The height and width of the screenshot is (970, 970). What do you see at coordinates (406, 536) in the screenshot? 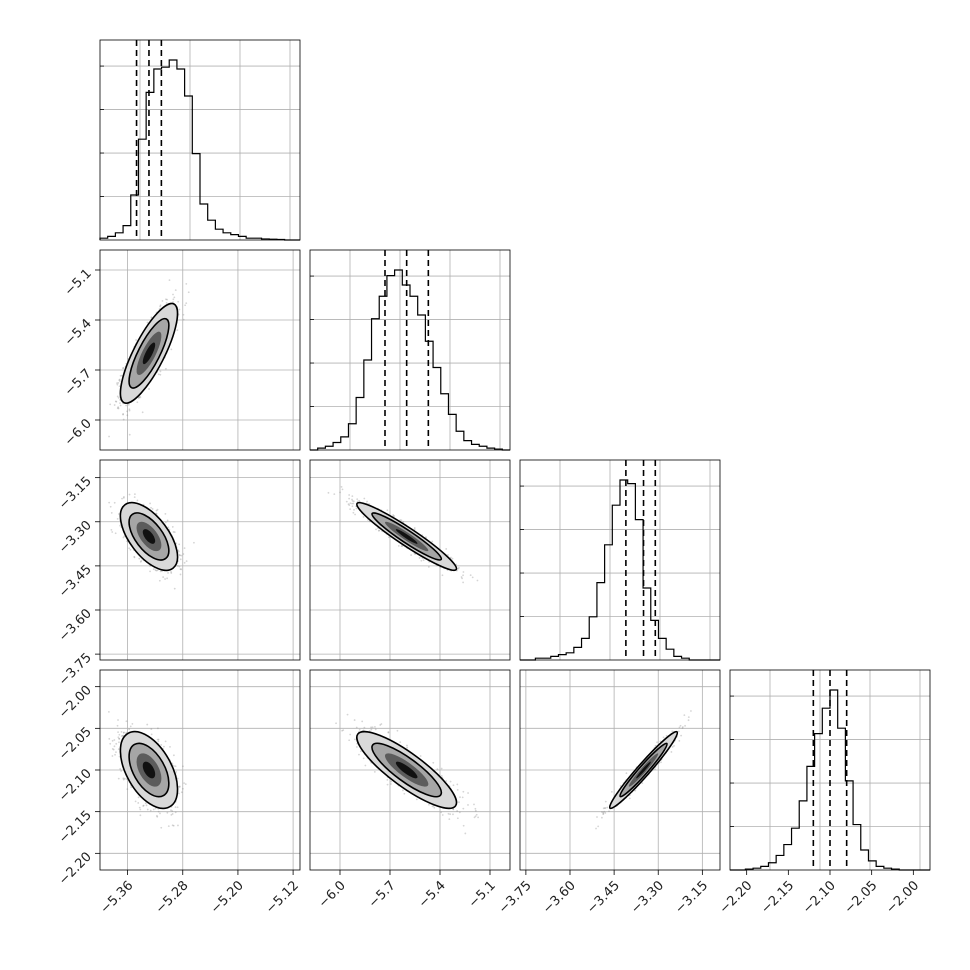
I see `density-contour` at bounding box center [406, 536].